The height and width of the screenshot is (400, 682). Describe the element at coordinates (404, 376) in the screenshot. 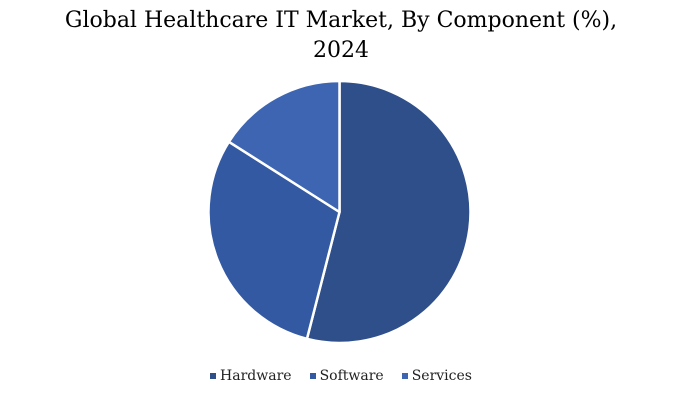

I see `legend-swatch-services` at that location.